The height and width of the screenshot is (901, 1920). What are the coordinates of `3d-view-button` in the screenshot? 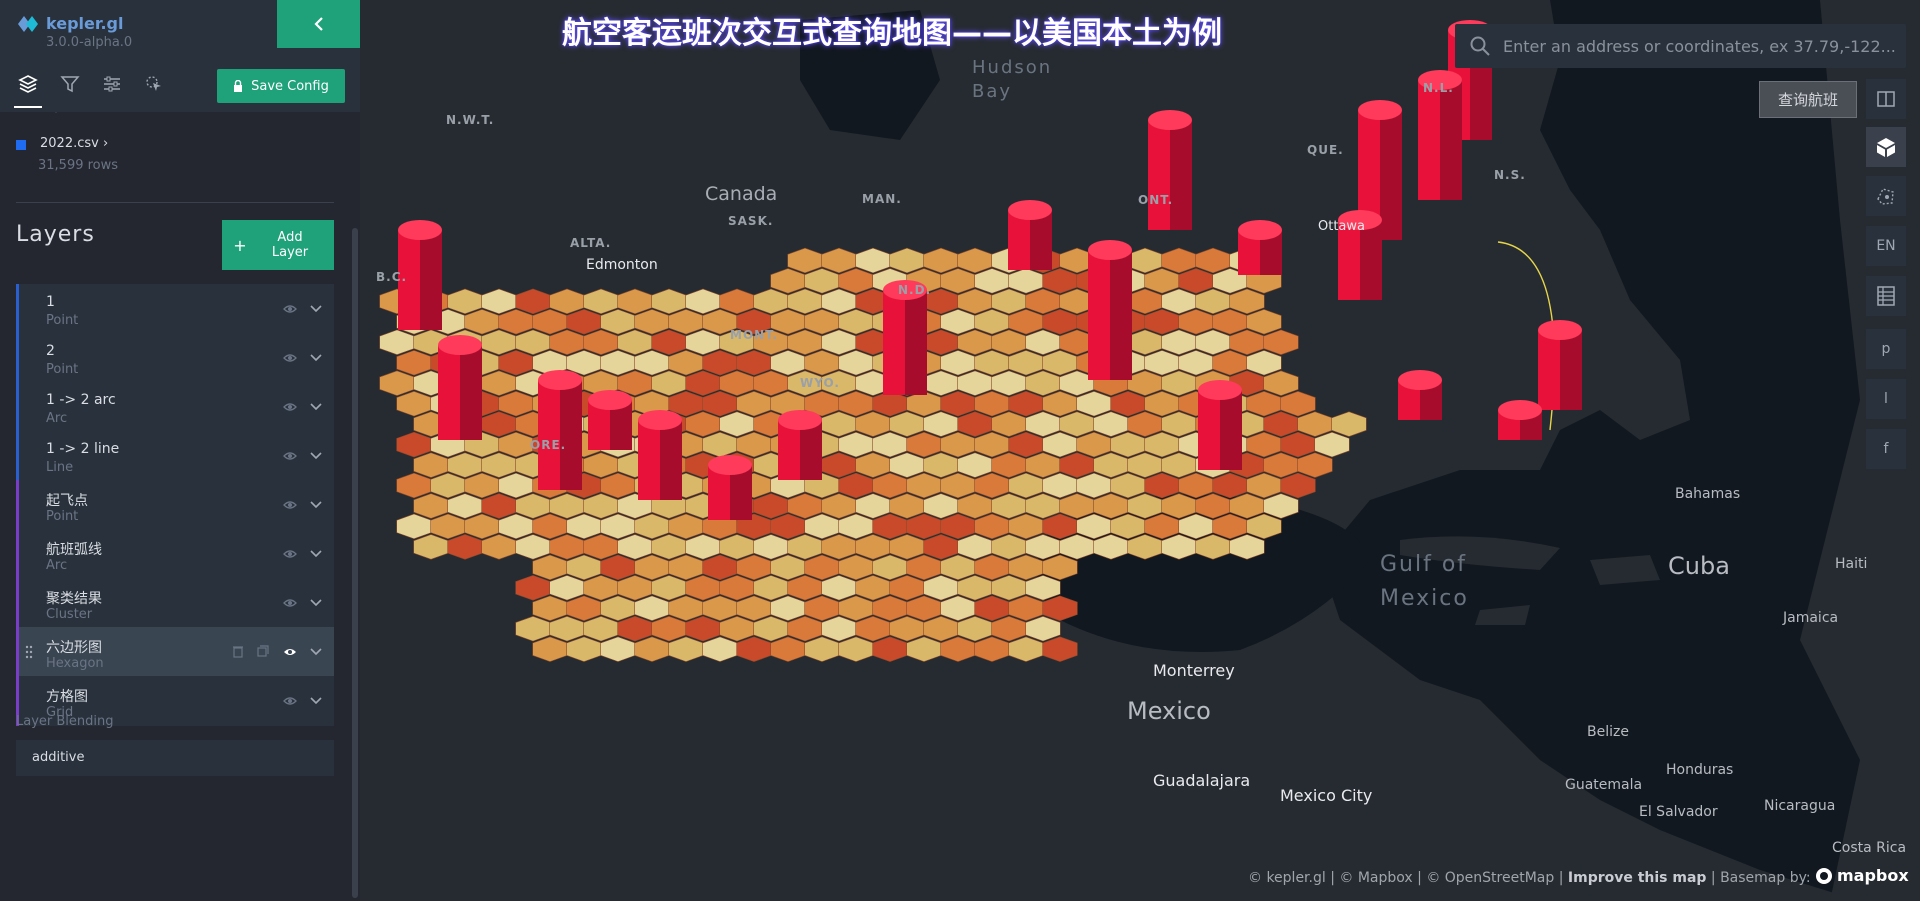 It's located at (1886, 147).